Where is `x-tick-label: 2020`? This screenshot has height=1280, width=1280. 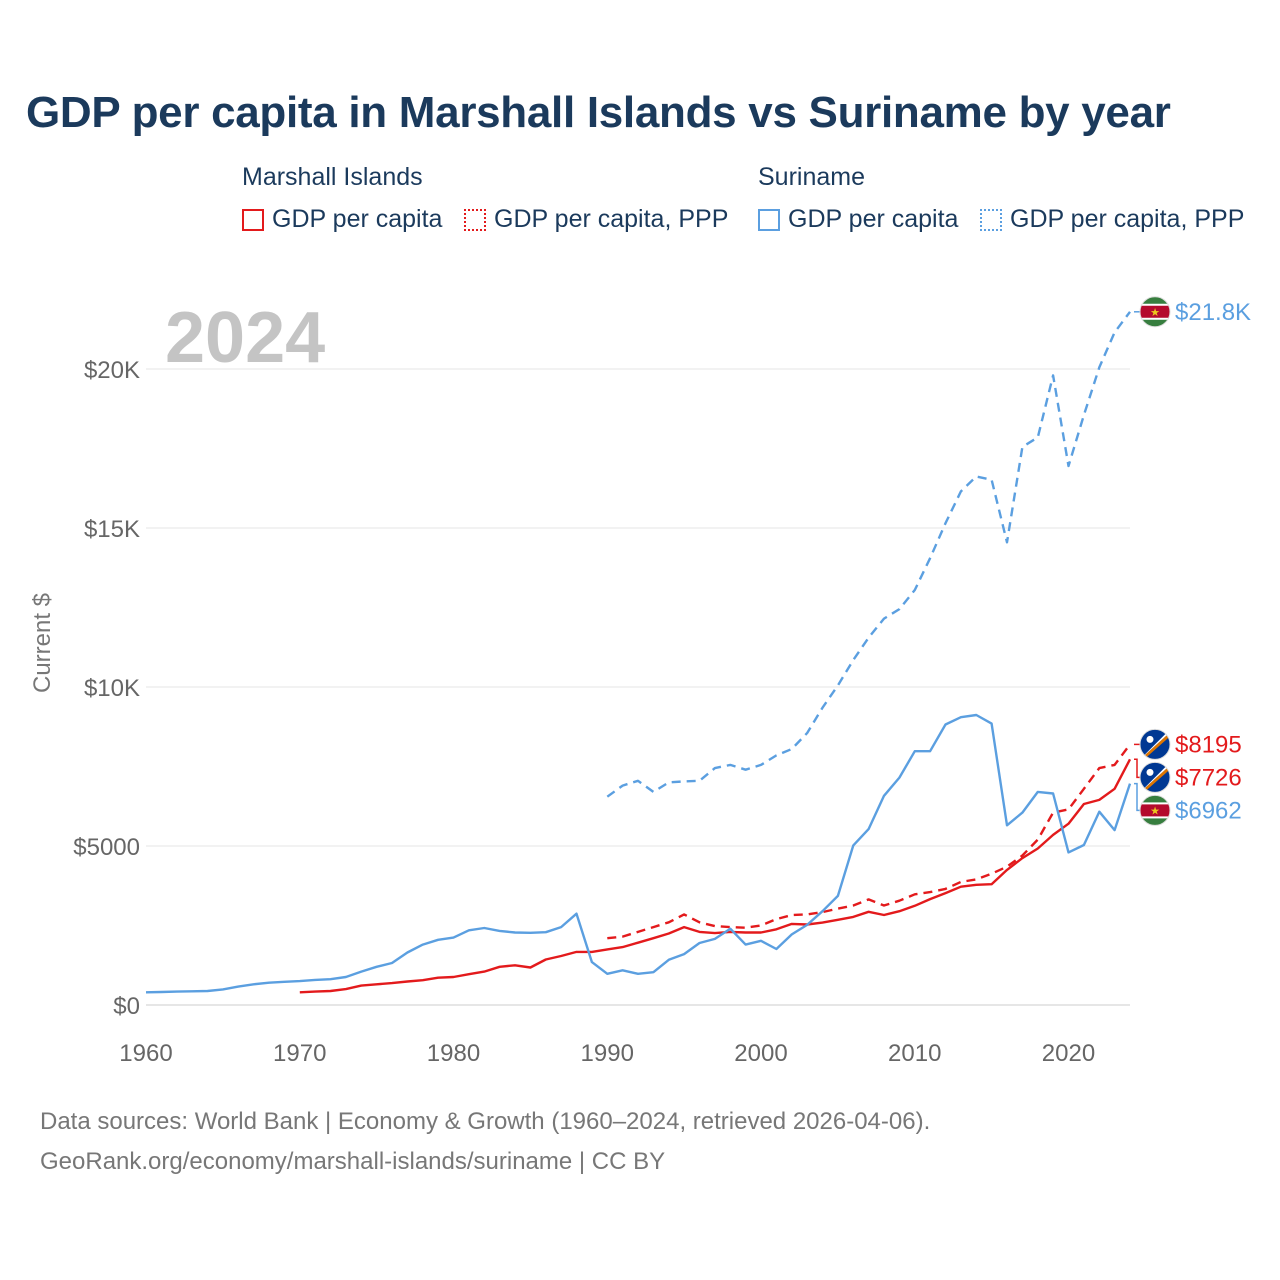 x-tick-label: 2020 is located at coordinates (1068, 1053).